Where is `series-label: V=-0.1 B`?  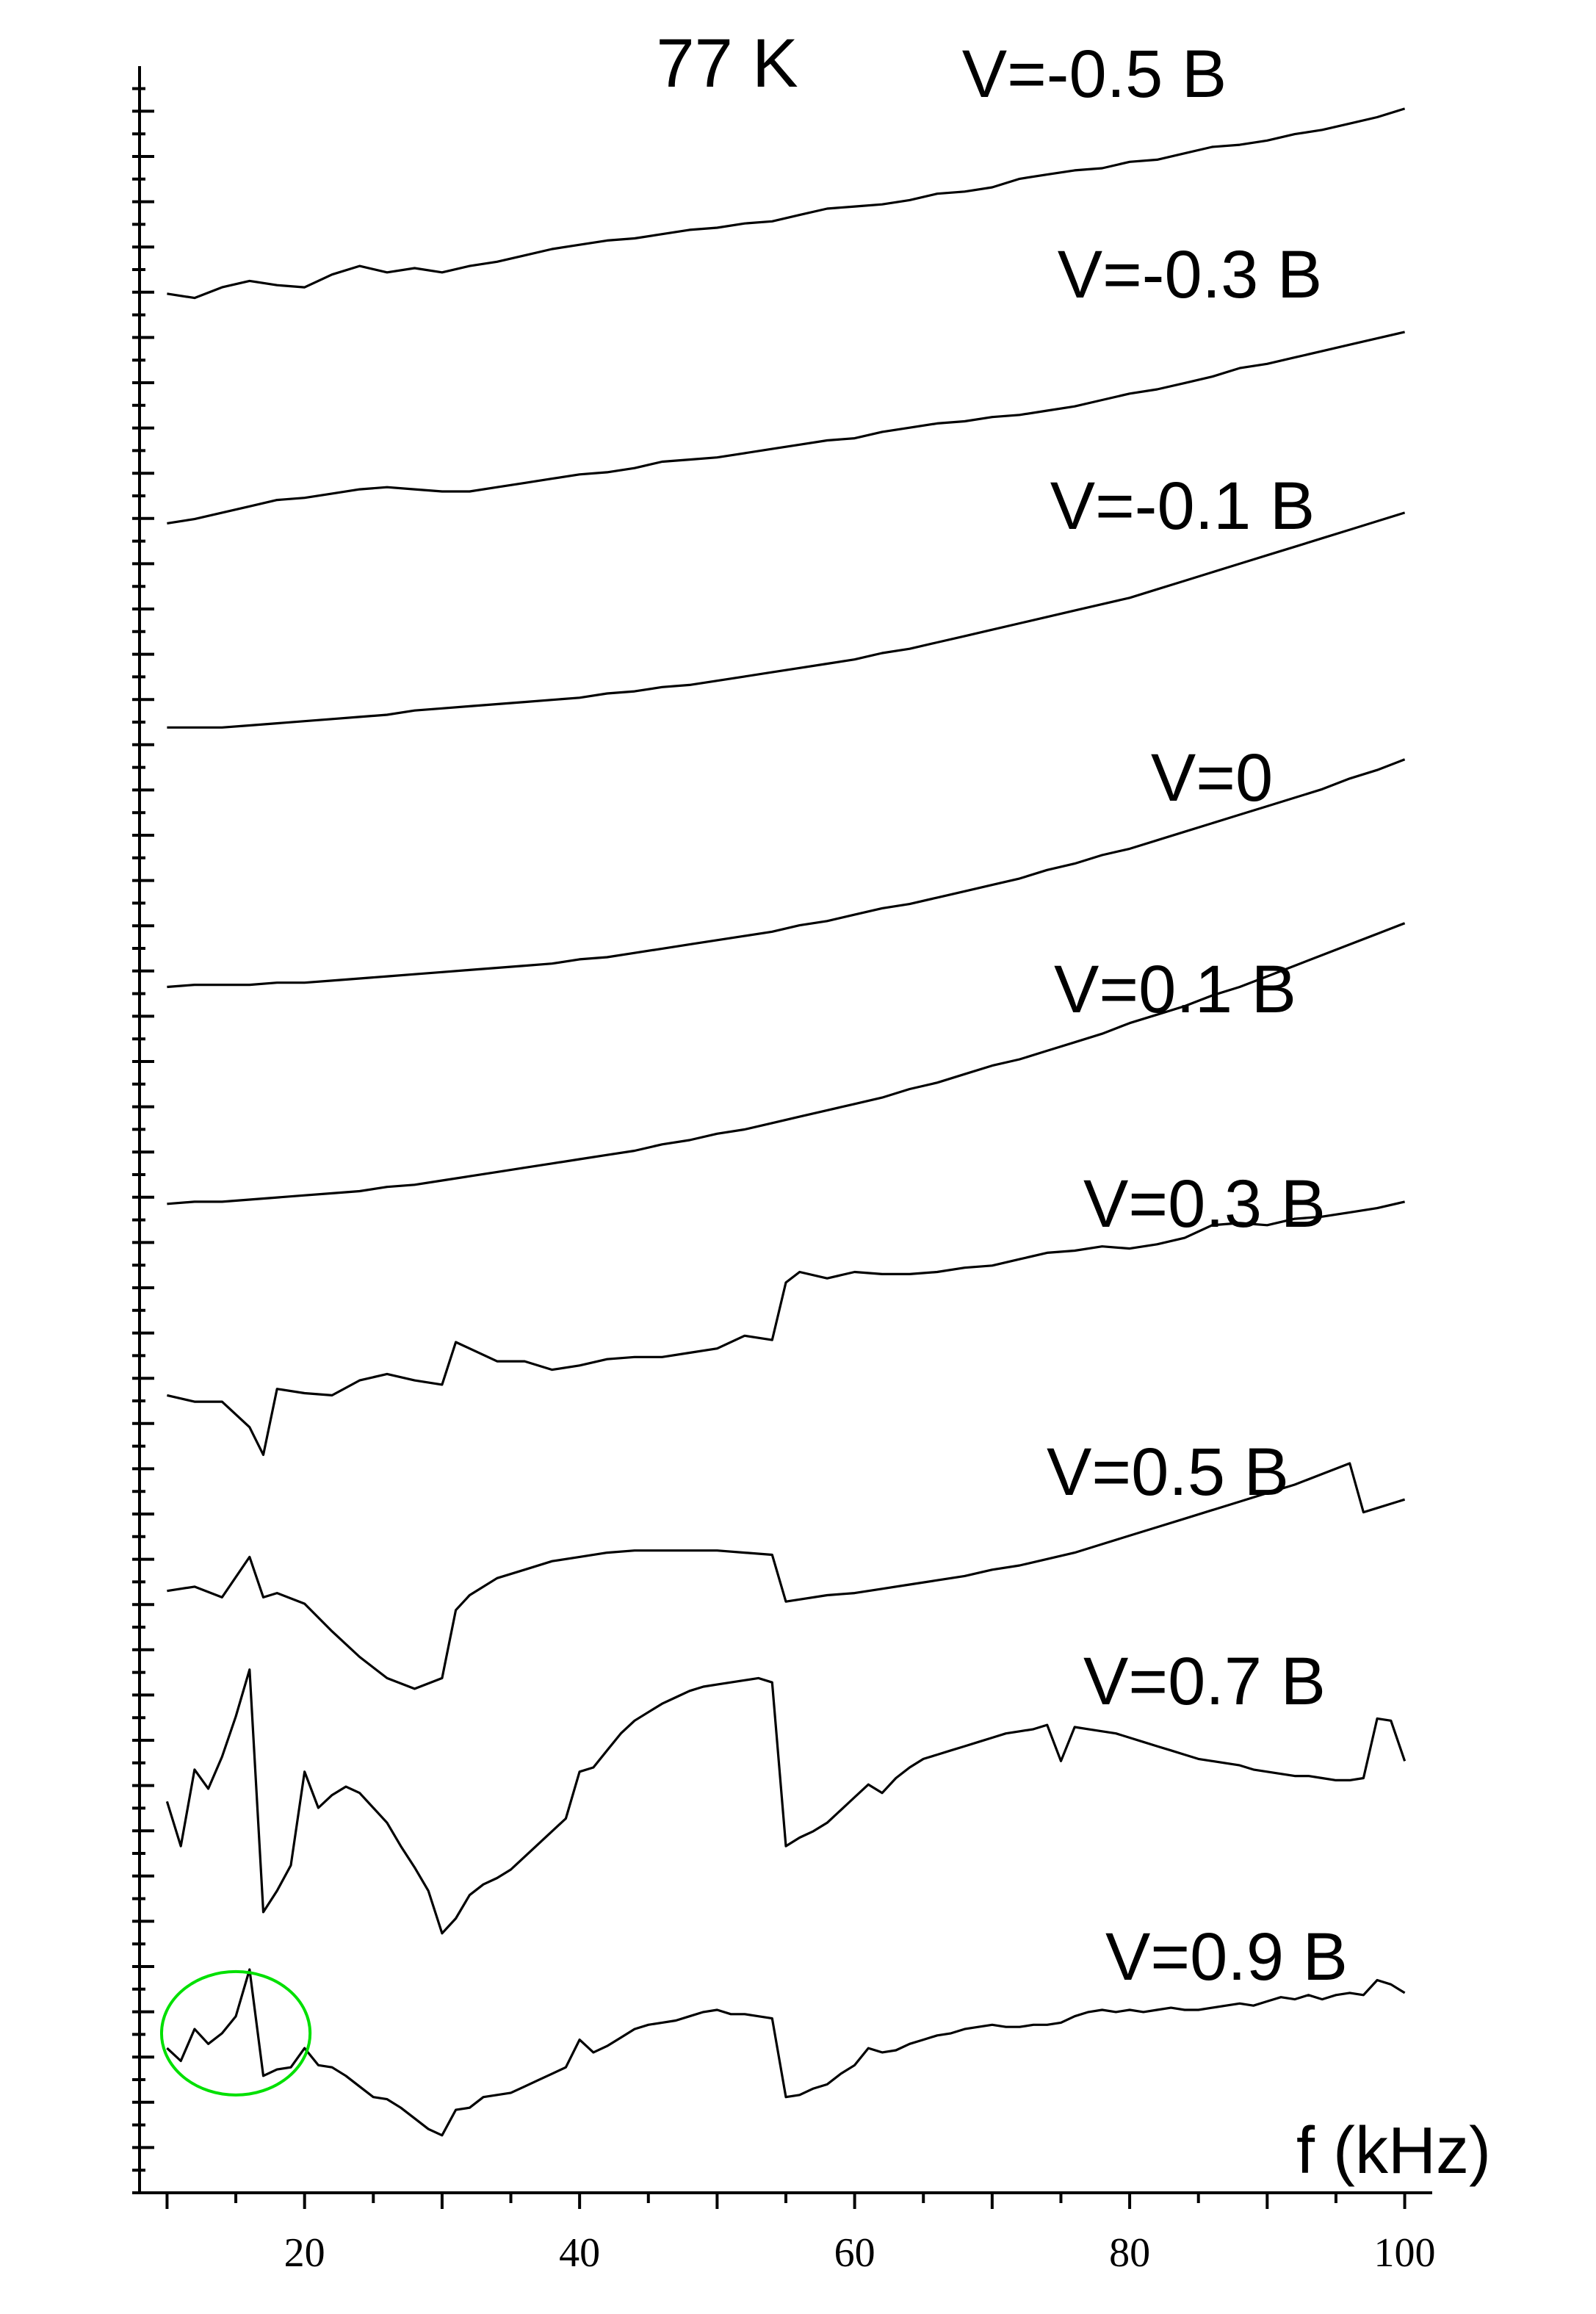
series-label: V=-0.1 B is located at coordinates (1182, 506).